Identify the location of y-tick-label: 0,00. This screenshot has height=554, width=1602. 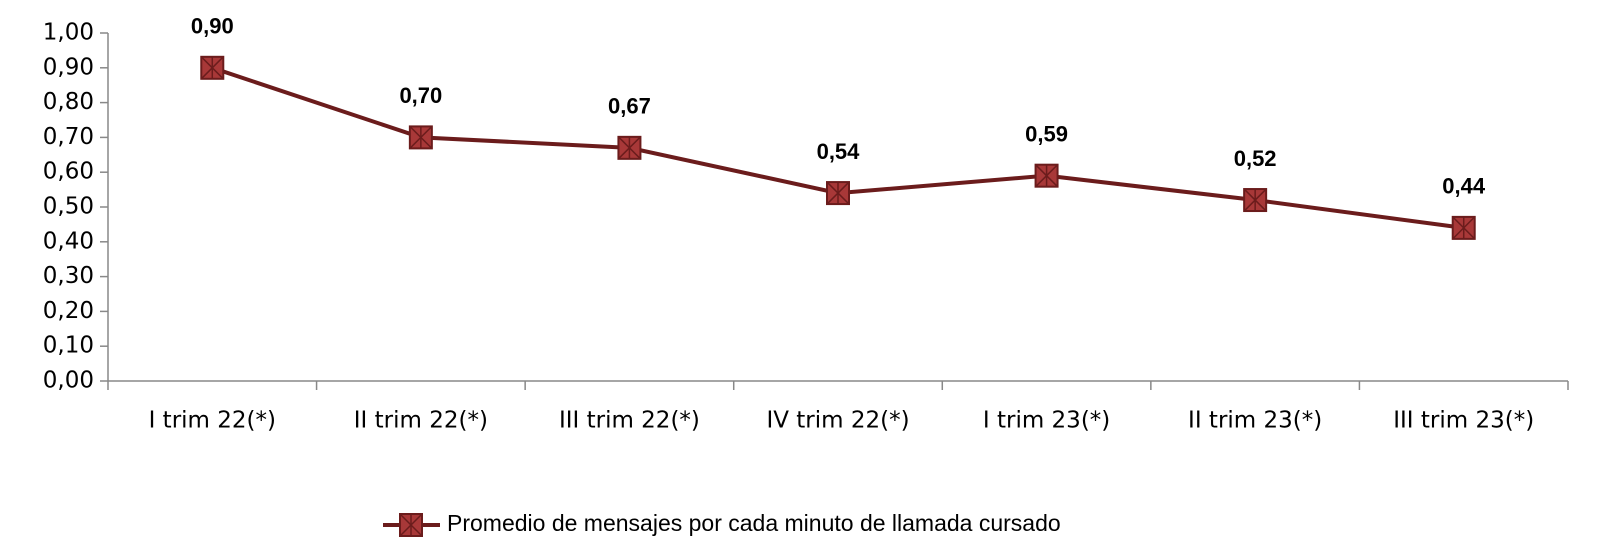
(68, 381).